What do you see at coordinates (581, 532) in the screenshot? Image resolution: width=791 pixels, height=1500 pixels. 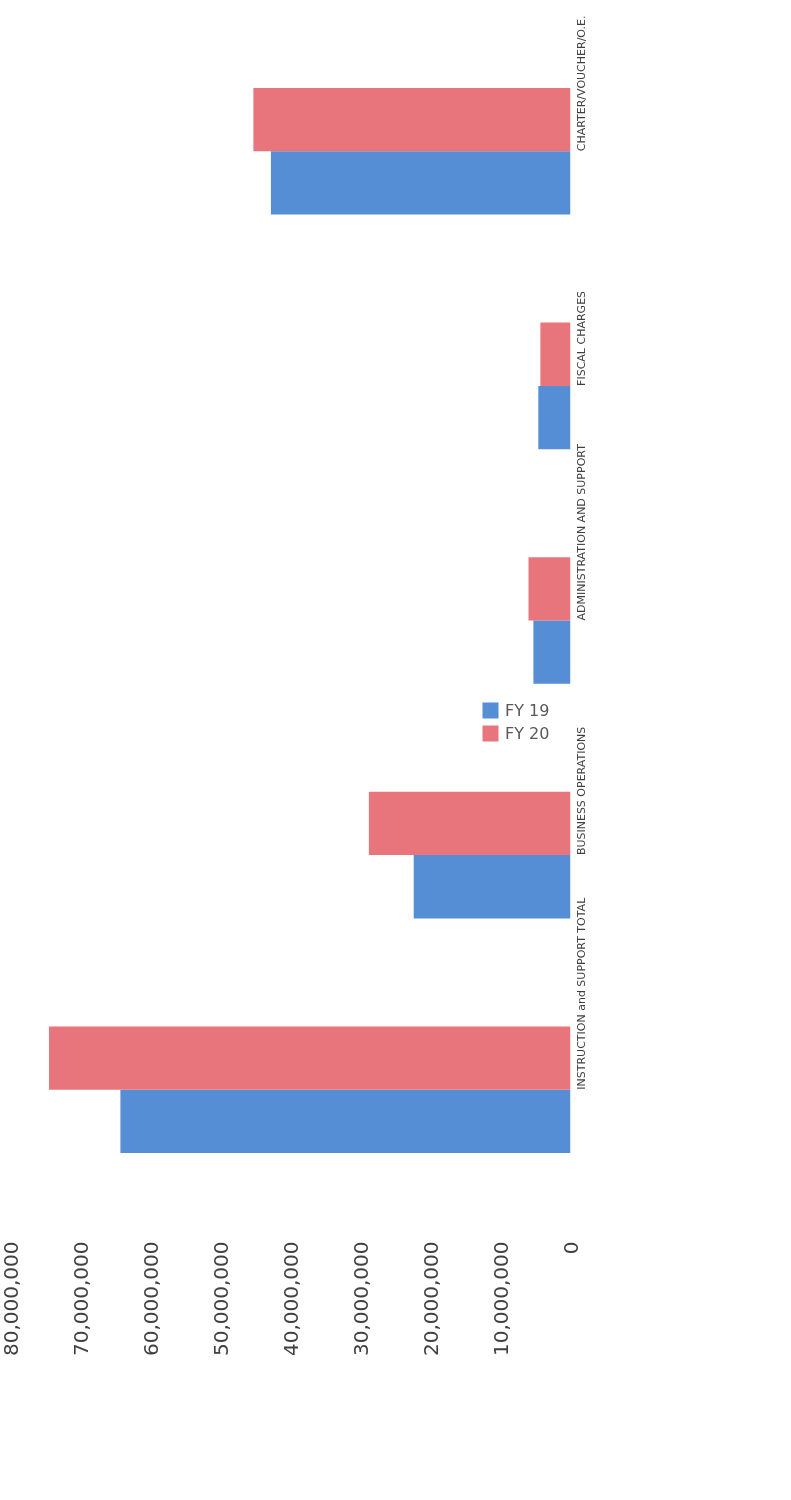 I see `y-tick-label: ADMINISTRATION AND SUPPORT` at bounding box center [581, 532].